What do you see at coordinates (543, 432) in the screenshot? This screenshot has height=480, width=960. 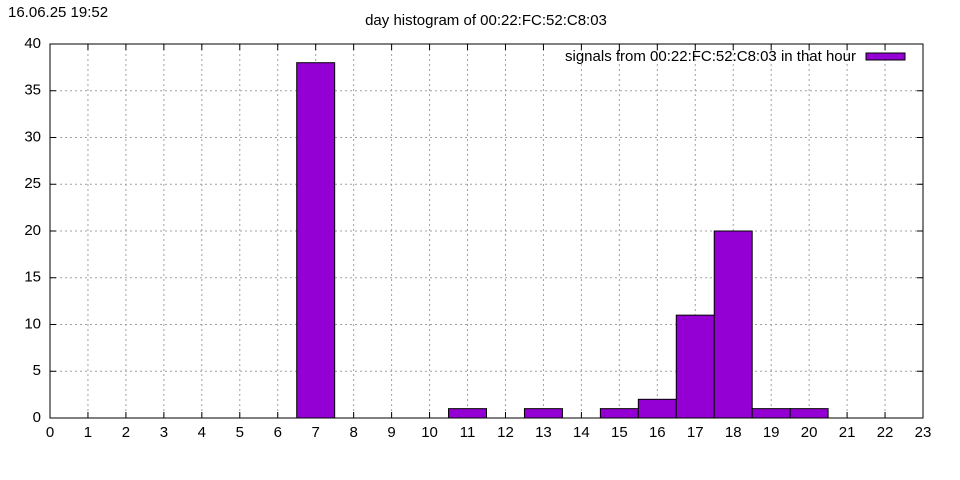 I see `x-tick-label: 13` at bounding box center [543, 432].